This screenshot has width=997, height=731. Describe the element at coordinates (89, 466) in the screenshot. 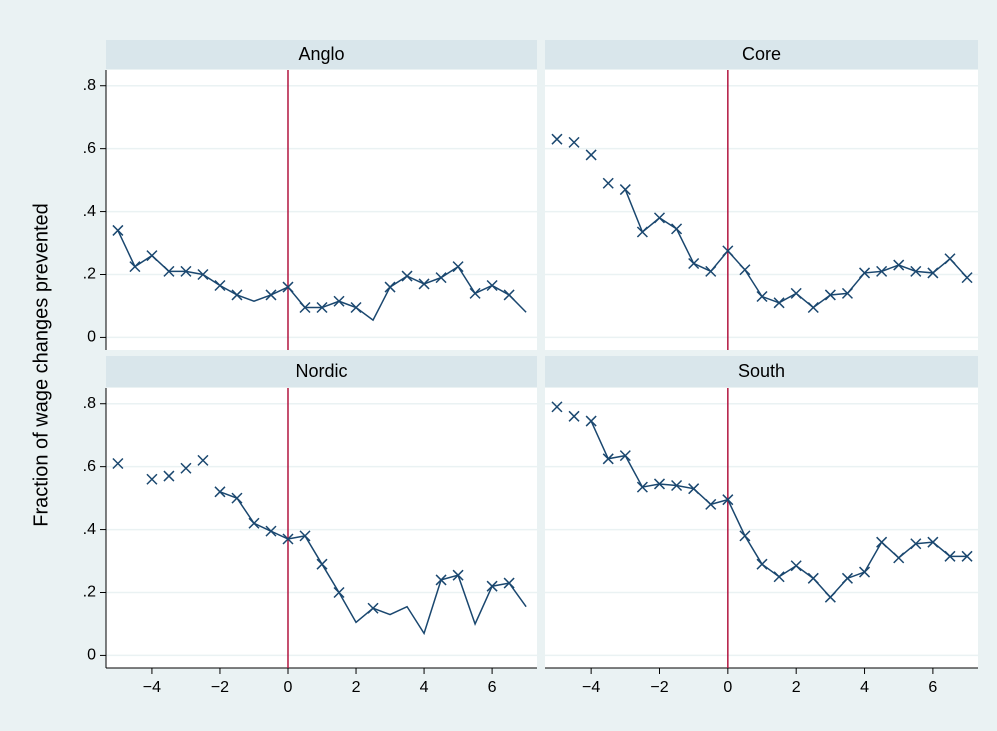

I see `y-tick-label: .6` at that location.